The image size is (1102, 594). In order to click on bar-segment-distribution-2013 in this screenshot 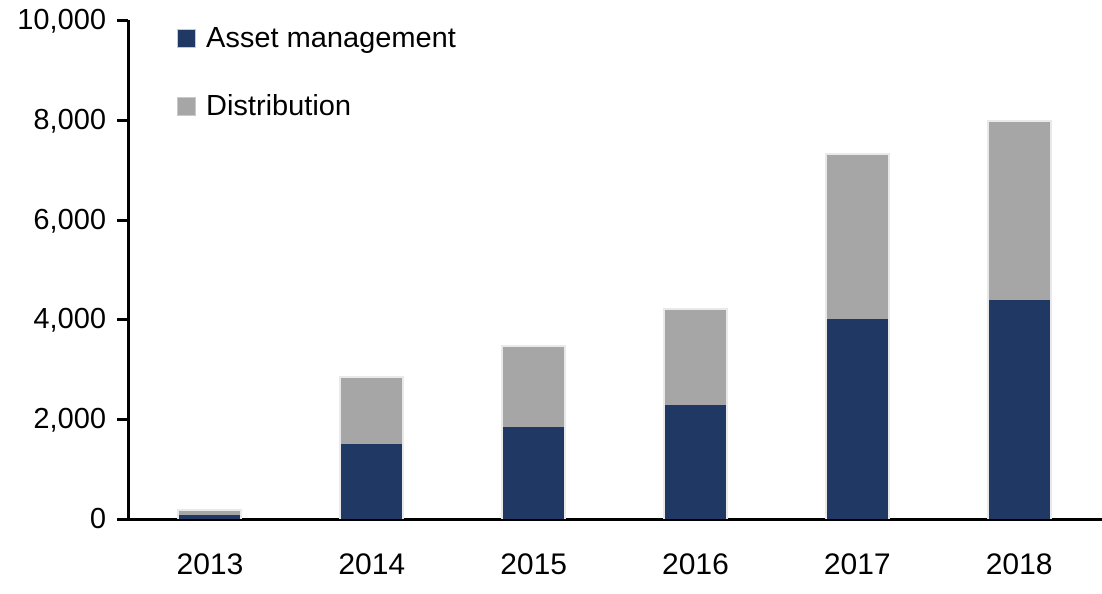, I will do `click(210, 513)`.